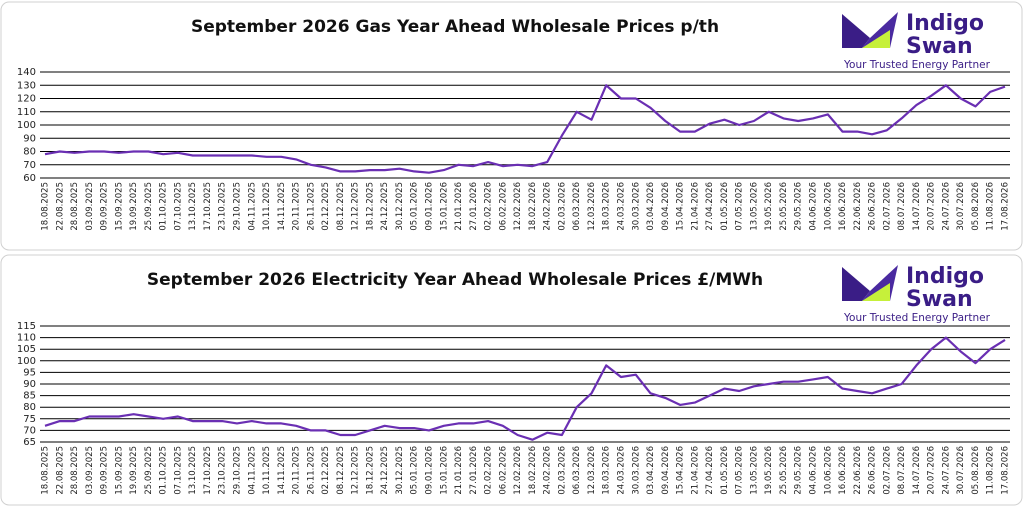 The height and width of the screenshot is (507, 1024). What do you see at coordinates (134, 470) in the screenshot?
I see `x-tick-label: 19.09.2025` at bounding box center [134, 470].